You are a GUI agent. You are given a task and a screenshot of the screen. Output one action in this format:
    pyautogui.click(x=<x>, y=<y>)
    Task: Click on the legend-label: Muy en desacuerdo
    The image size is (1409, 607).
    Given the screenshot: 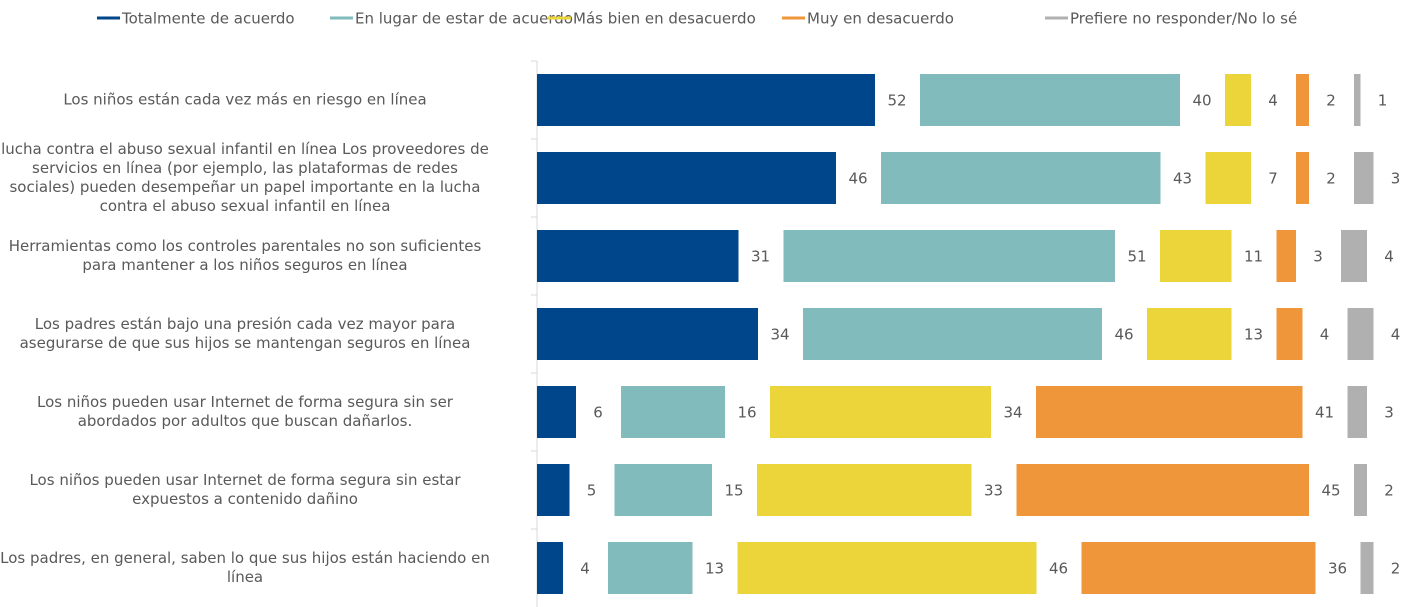 What is the action you would take?
    pyautogui.click(x=880, y=19)
    